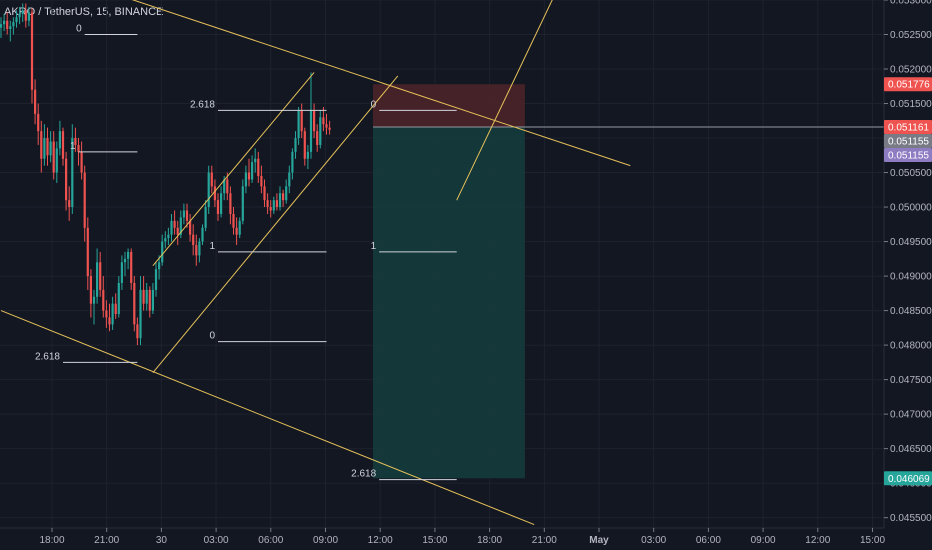 The image size is (932, 550). I want to click on price-tick-label: 0.053000, so click(911, 3).